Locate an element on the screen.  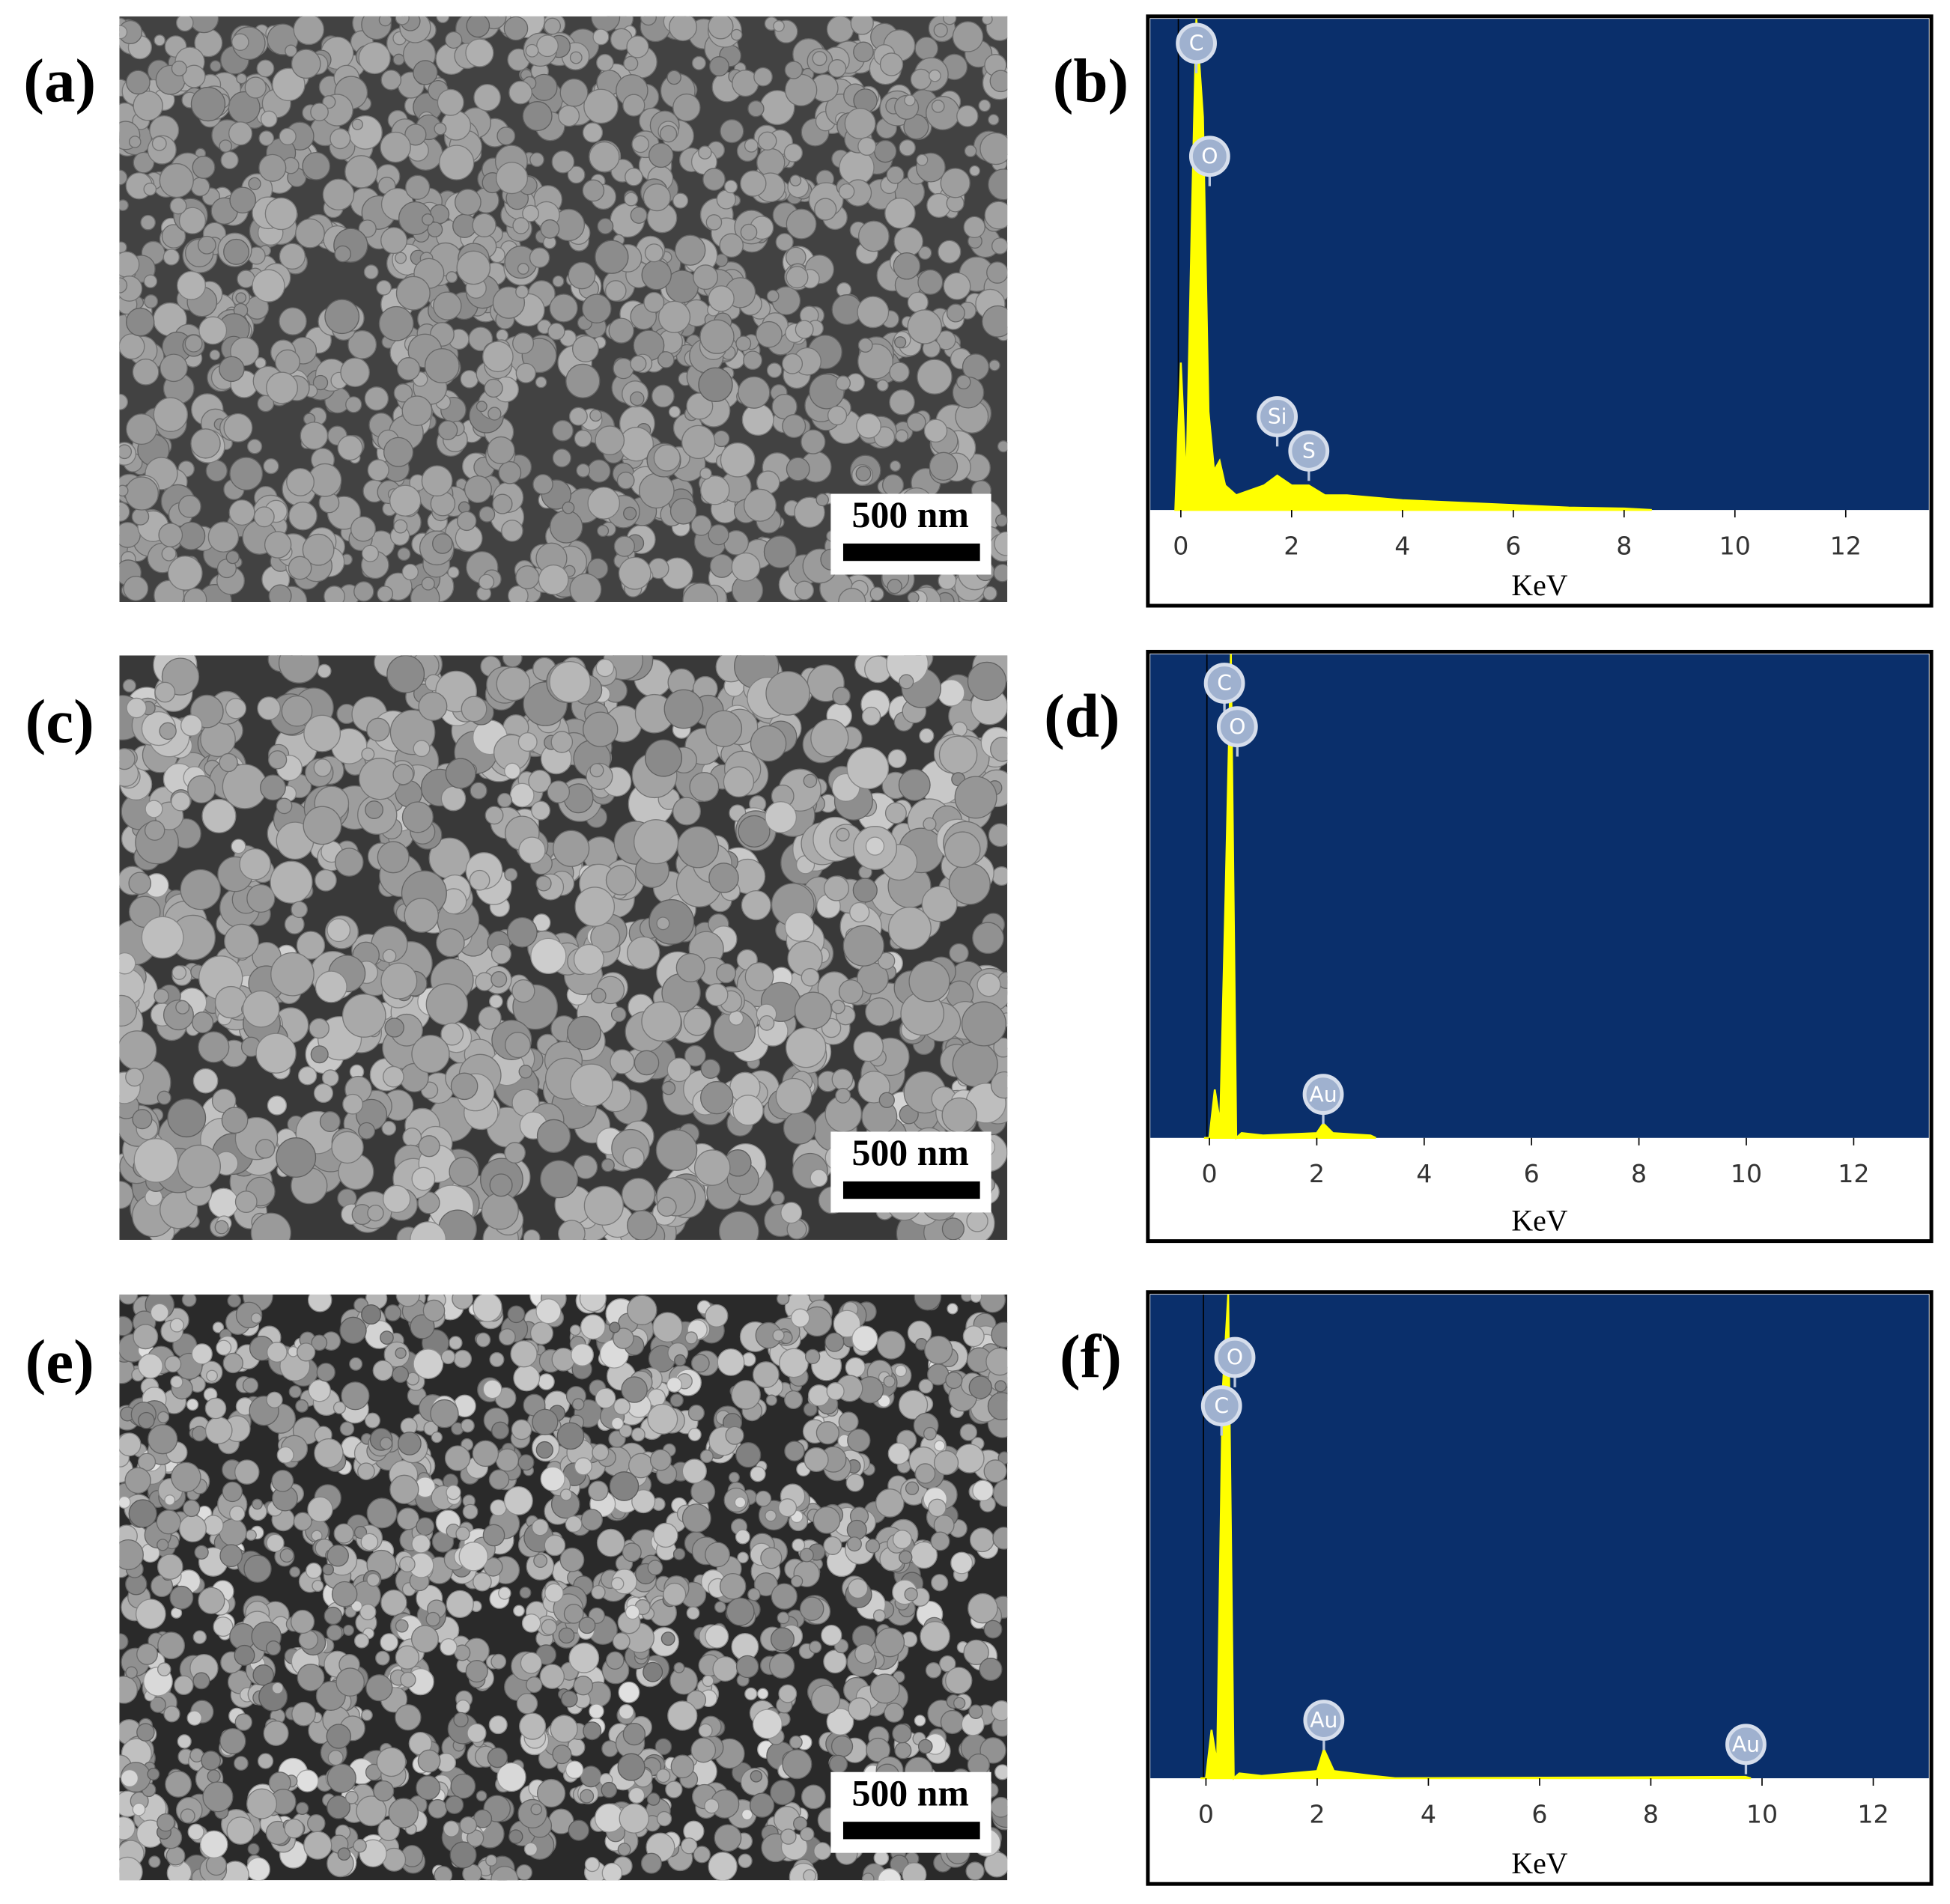
sem-image is located at coordinates (563, 1588).